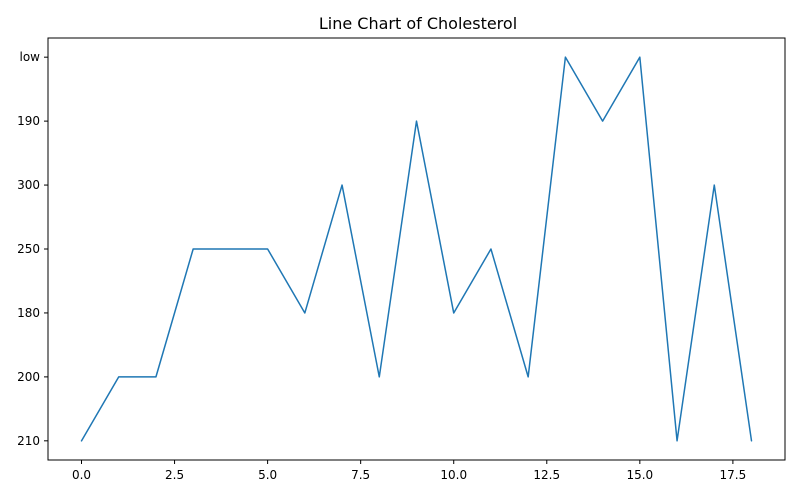 The width and height of the screenshot is (800, 500). I want to click on y-tick-label: 210, so click(28, 441).